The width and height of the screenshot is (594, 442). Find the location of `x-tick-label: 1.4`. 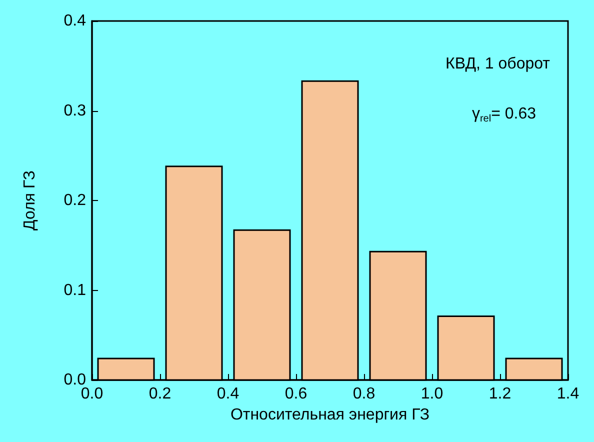

x-tick-label: 1.4 is located at coordinates (568, 394).